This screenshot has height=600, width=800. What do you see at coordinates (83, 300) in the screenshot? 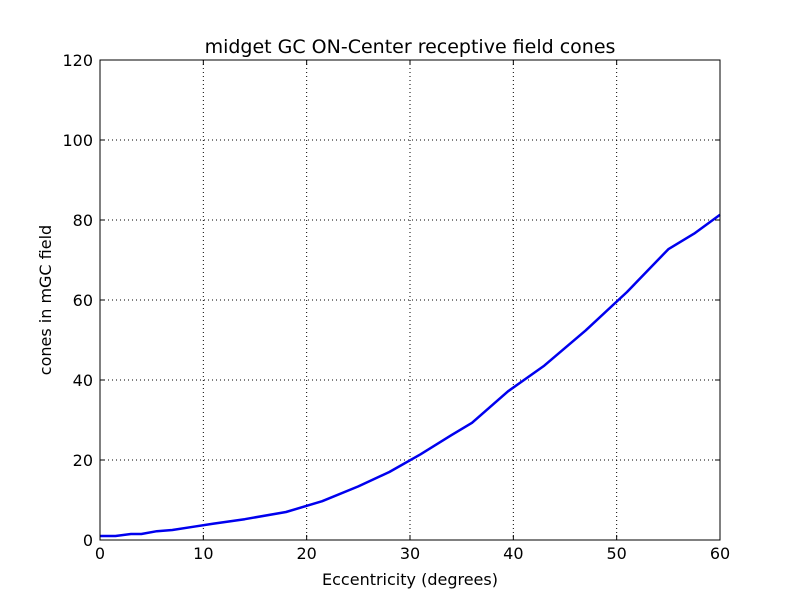
I see `y-tick-label: 60` at bounding box center [83, 300].